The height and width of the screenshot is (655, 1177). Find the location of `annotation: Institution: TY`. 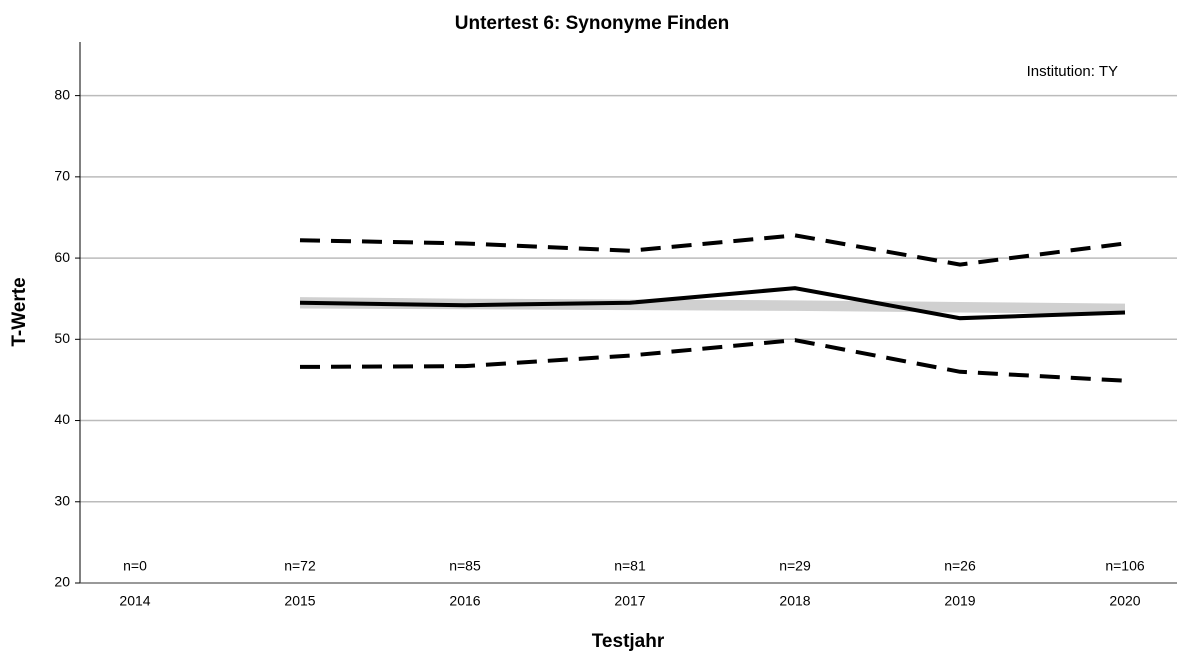

annotation: Institution: TY is located at coordinates (1072, 71).